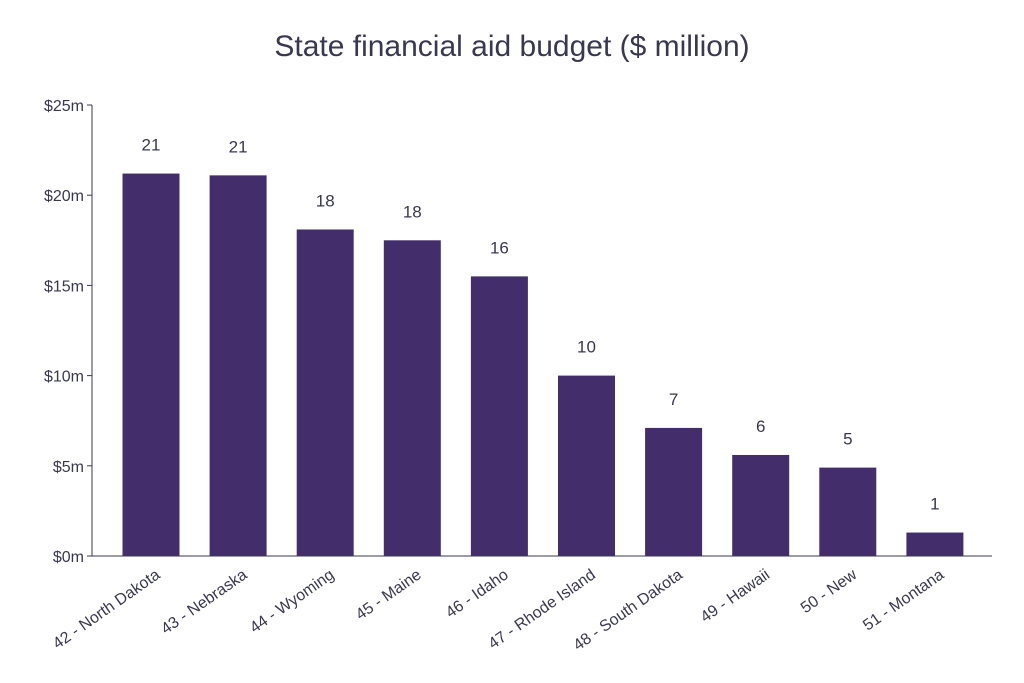  I want to click on x-tick-label: 49 - Hawaii, so click(735, 596).